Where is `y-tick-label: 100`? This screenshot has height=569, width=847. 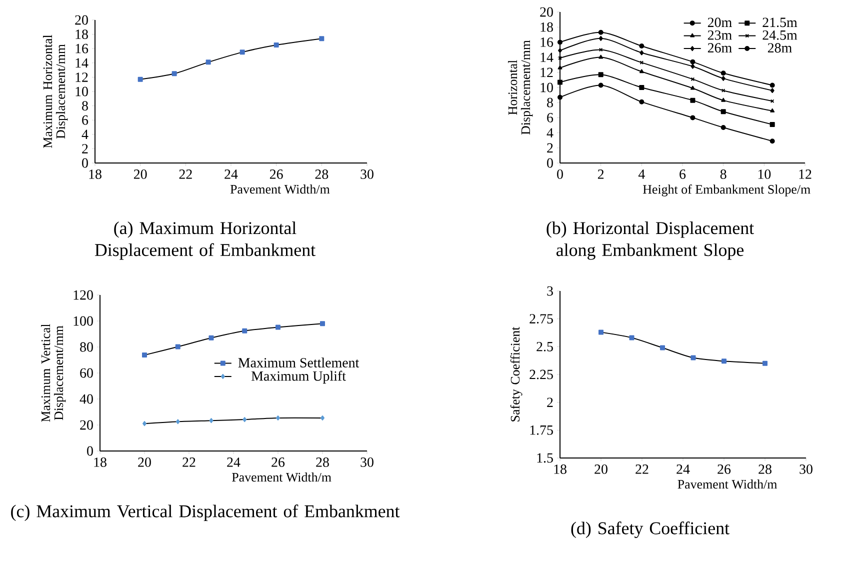 y-tick-label: 100 is located at coordinates (83, 321).